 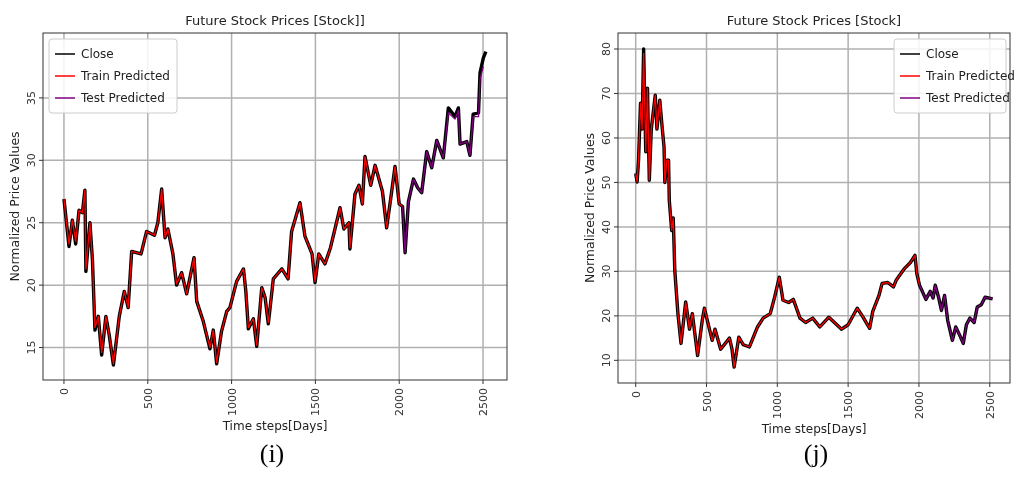 What do you see at coordinates (606, 49) in the screenshot?
I see `y-tick-label: 80` at bounding box center [606, 49].